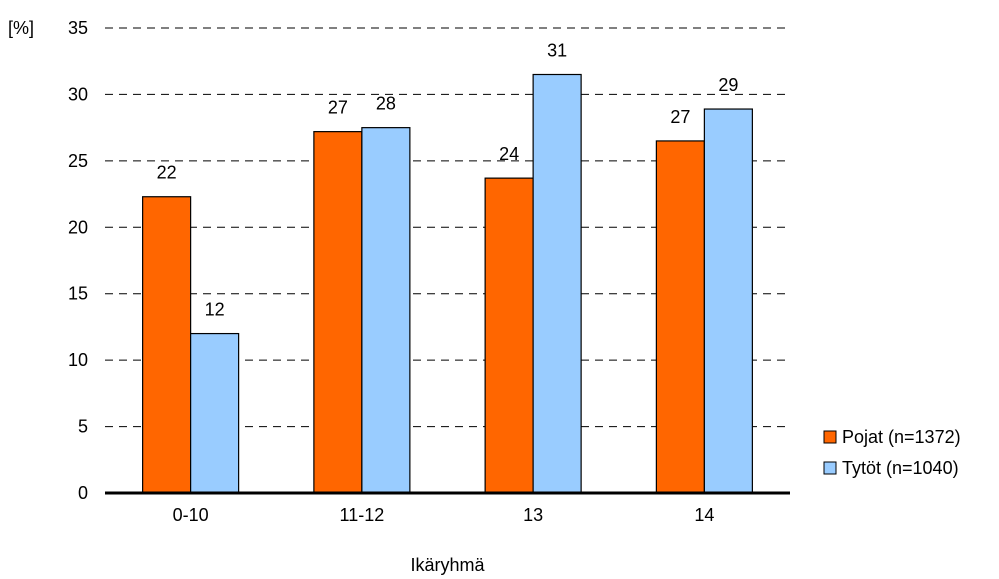 This screenshot has height=579, width=999. I want to click on y-tick-label: 20, so click(78, 227).